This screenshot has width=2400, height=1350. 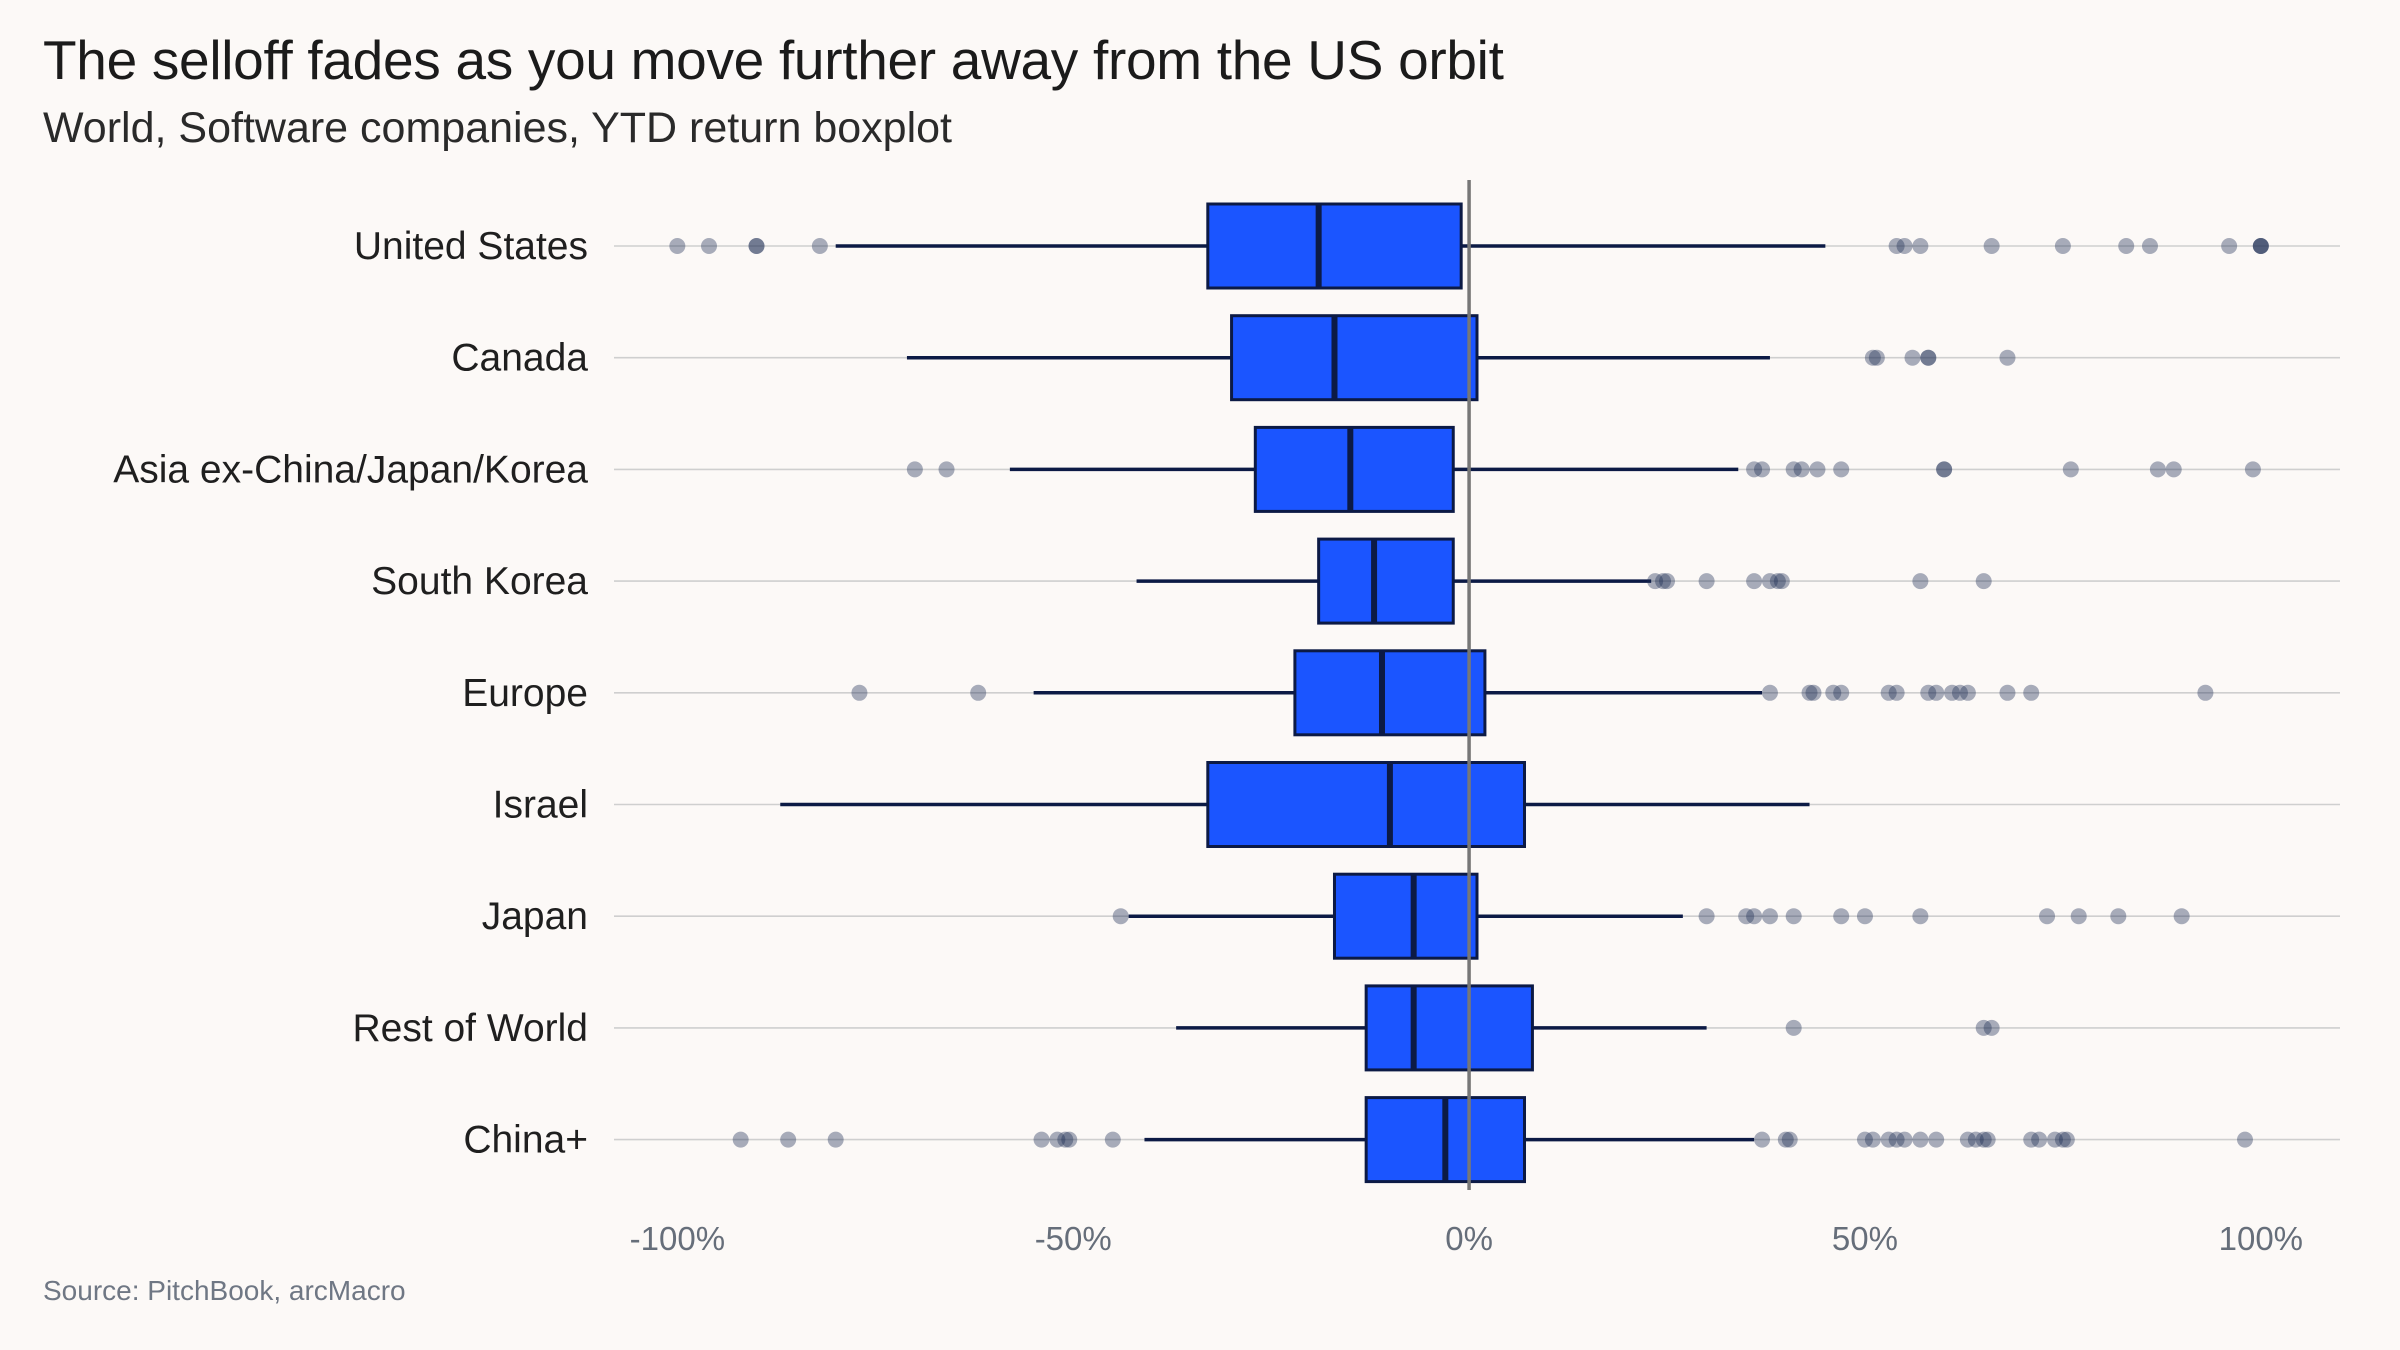 I want to click on x-tick-label: 100%, so click(x=2261, y=1238).